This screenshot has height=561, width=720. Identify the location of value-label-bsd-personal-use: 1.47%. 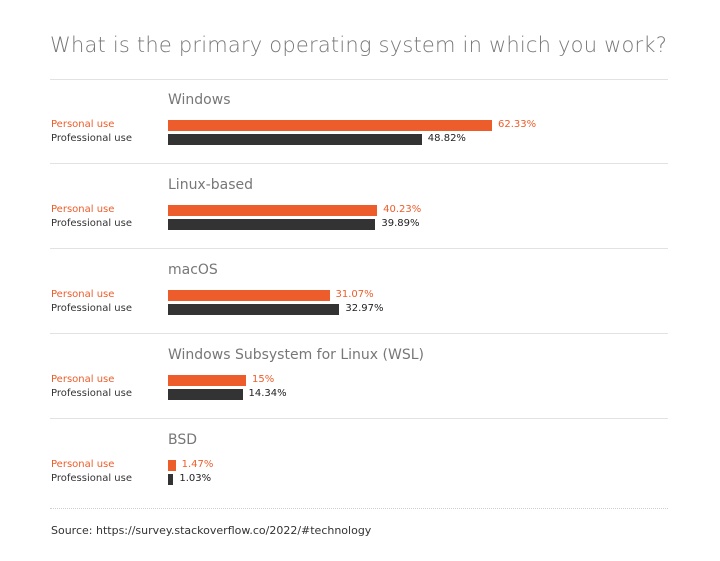
(197, 464).